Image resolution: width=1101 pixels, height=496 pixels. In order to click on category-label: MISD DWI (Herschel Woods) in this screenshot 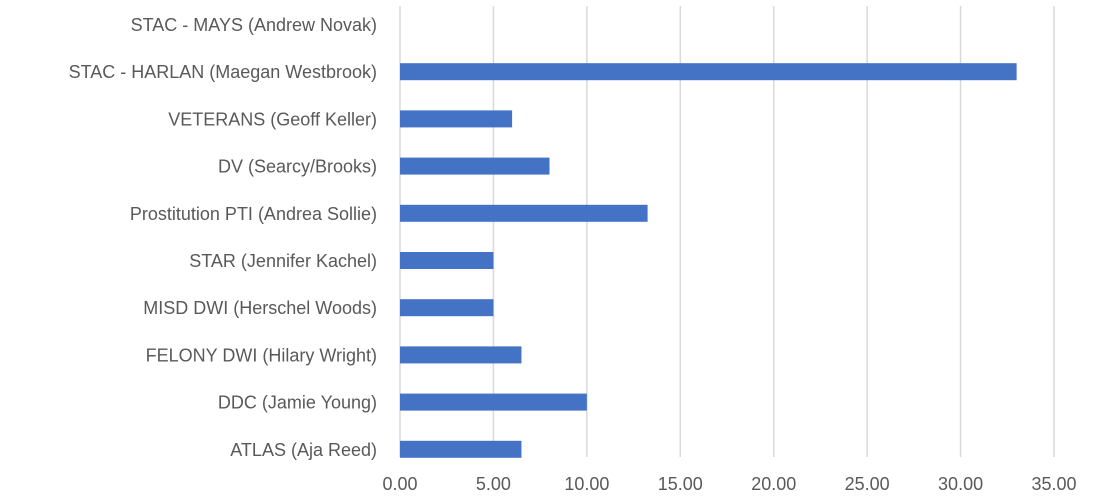, I will do `click(260, 308)`.